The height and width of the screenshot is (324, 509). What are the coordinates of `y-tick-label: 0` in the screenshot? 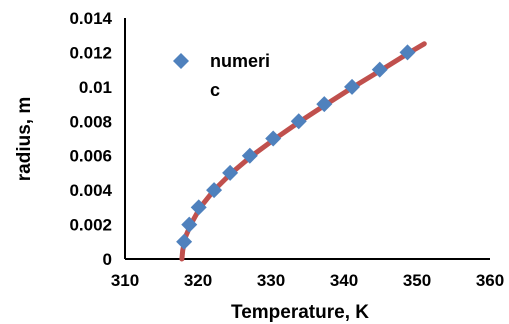 It's located at (107, 259).